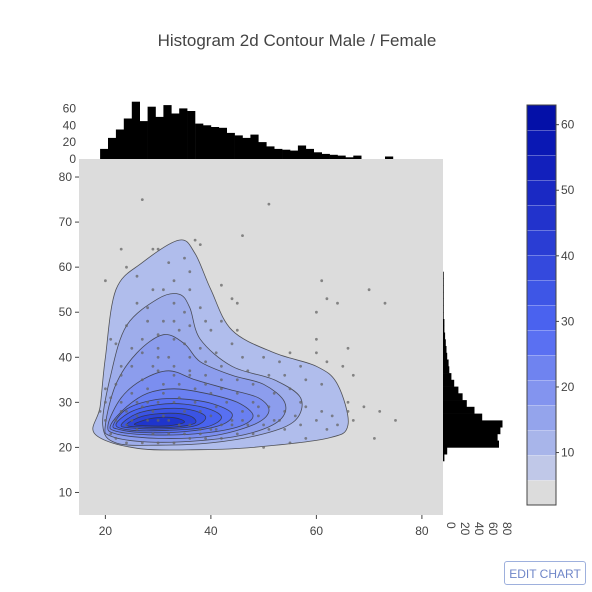  What do you see at coordinates (66, 267) in the screenshot?
I see `y-tick-label: 60` at bounding box center [66, 267].